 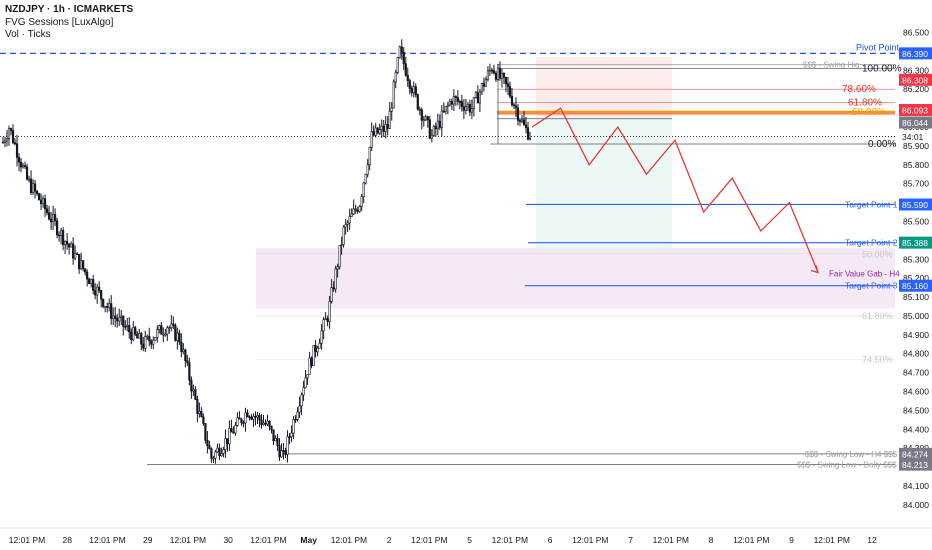 What do you see at coordinates (148, 540) in the screenshot?
I see `time-tick-label: 29` at bounding box center [148, 540].